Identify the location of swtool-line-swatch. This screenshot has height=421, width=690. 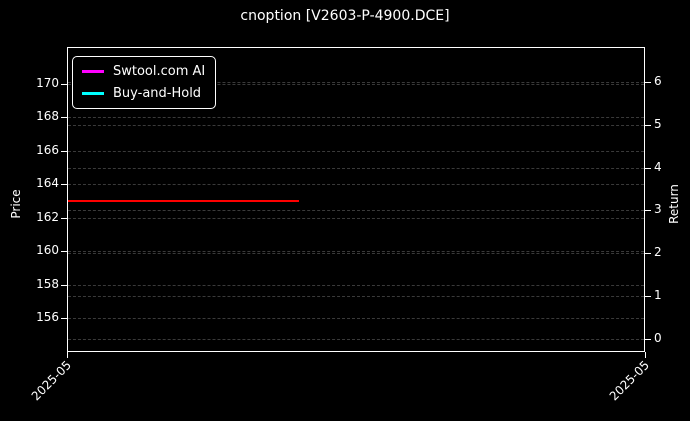
(93, 71).